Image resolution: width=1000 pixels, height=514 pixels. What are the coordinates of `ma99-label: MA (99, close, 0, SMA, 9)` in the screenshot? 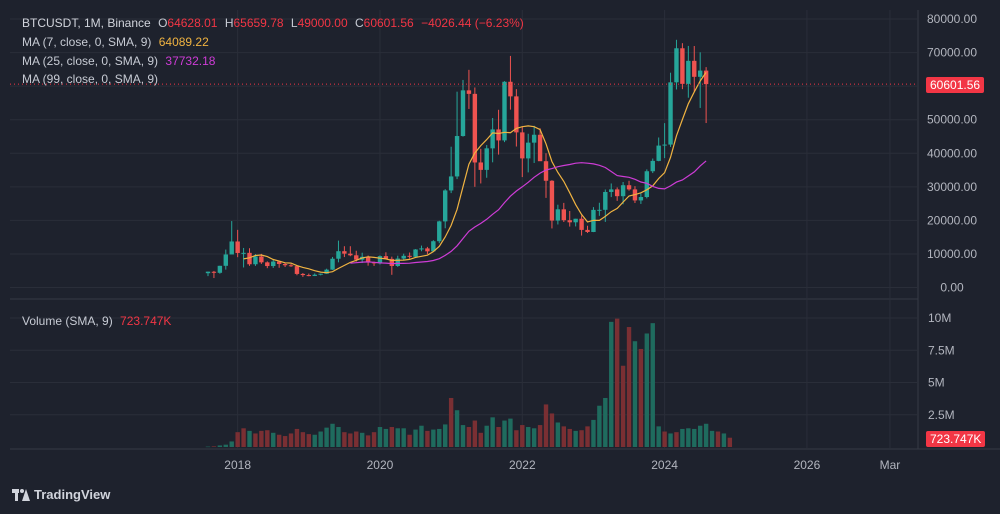 It's located at (90, 79).